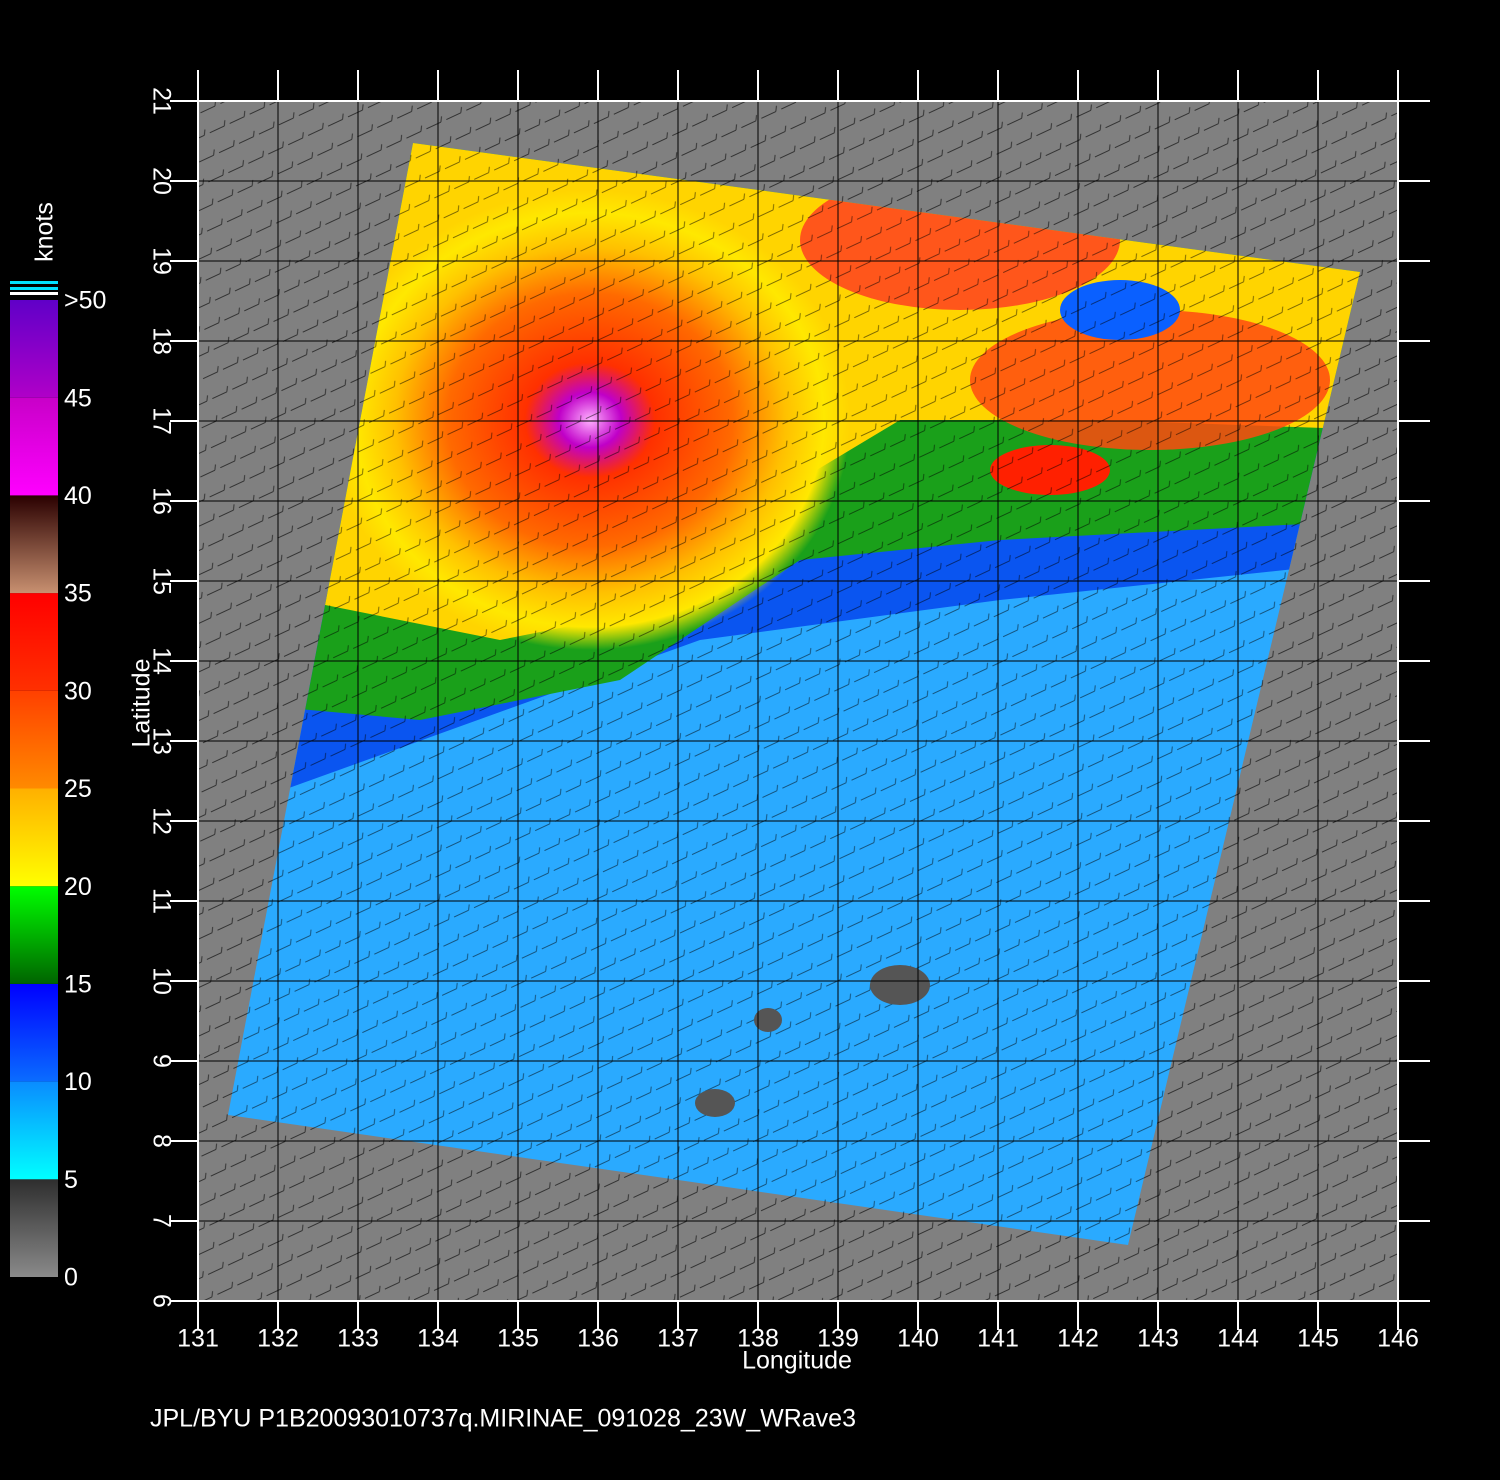 Image resolution: width=1500 pixels, height=1480 pixels. I want to click on x-tick-label: 139, so click(838, 1339).